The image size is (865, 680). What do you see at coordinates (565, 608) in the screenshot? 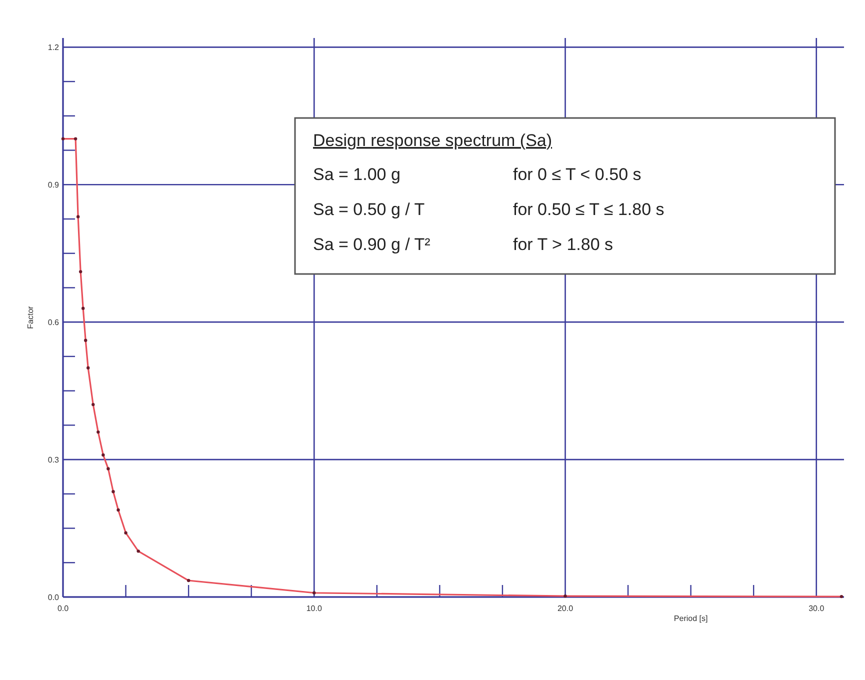
I see `x-tick-label: 20.0` at bounding box center [565, 608].